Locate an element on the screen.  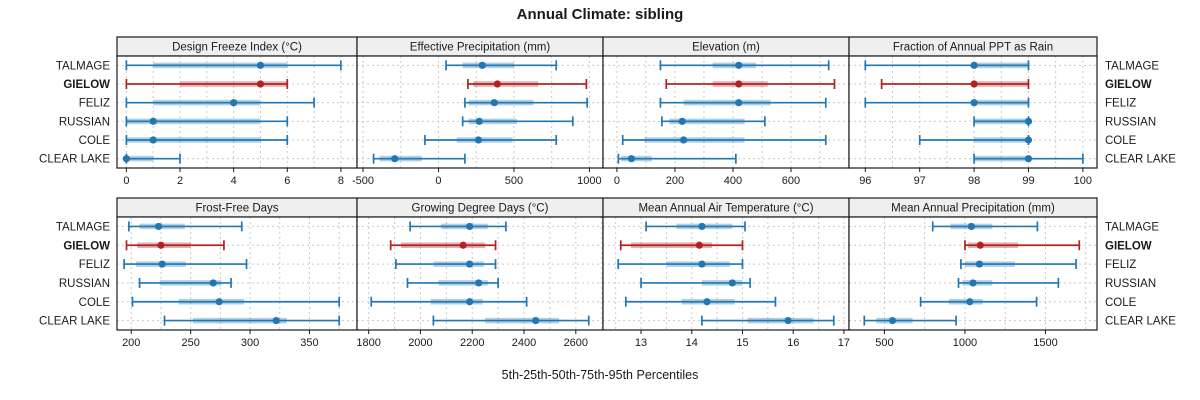
panel-border is located at coordinates (973, 273).